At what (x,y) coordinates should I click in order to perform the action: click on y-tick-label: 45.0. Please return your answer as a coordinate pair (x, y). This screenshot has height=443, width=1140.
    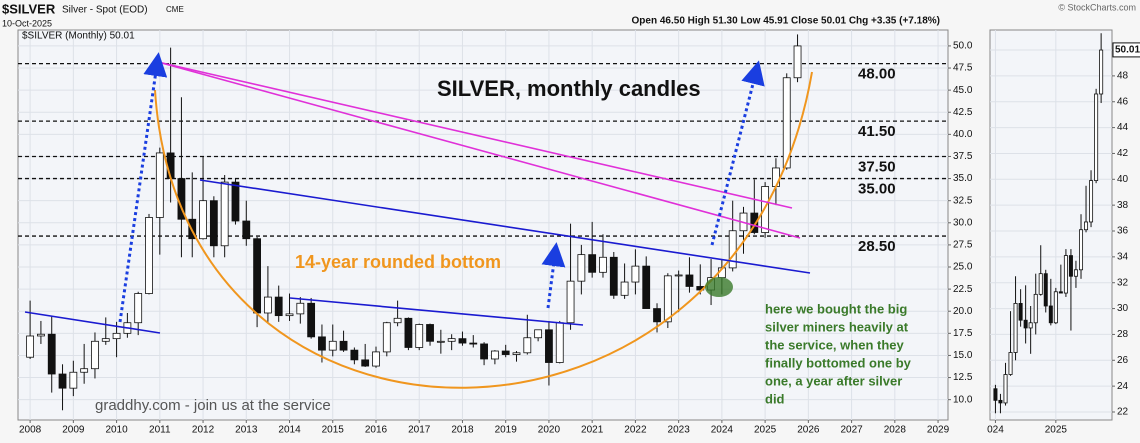
    Looking at the image, I should click on (963, 90).